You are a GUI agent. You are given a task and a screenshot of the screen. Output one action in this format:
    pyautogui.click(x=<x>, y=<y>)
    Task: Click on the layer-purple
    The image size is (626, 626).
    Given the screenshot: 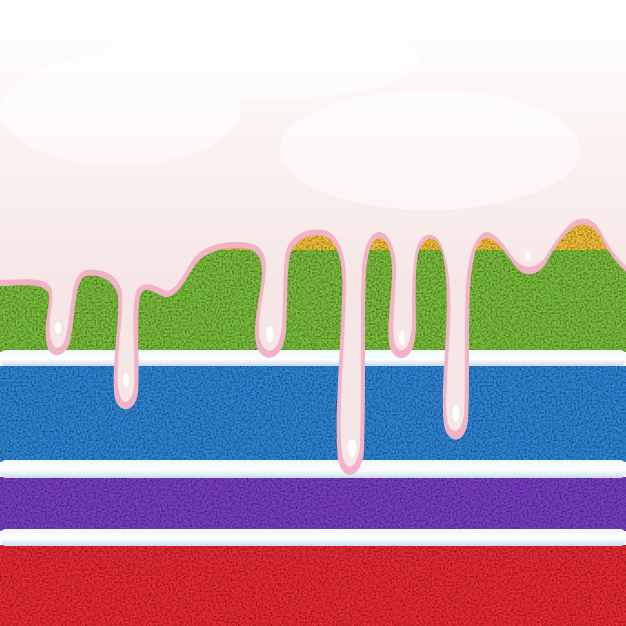 What is the action you would take?
    pyautogui.click(x=313, y=504)
    